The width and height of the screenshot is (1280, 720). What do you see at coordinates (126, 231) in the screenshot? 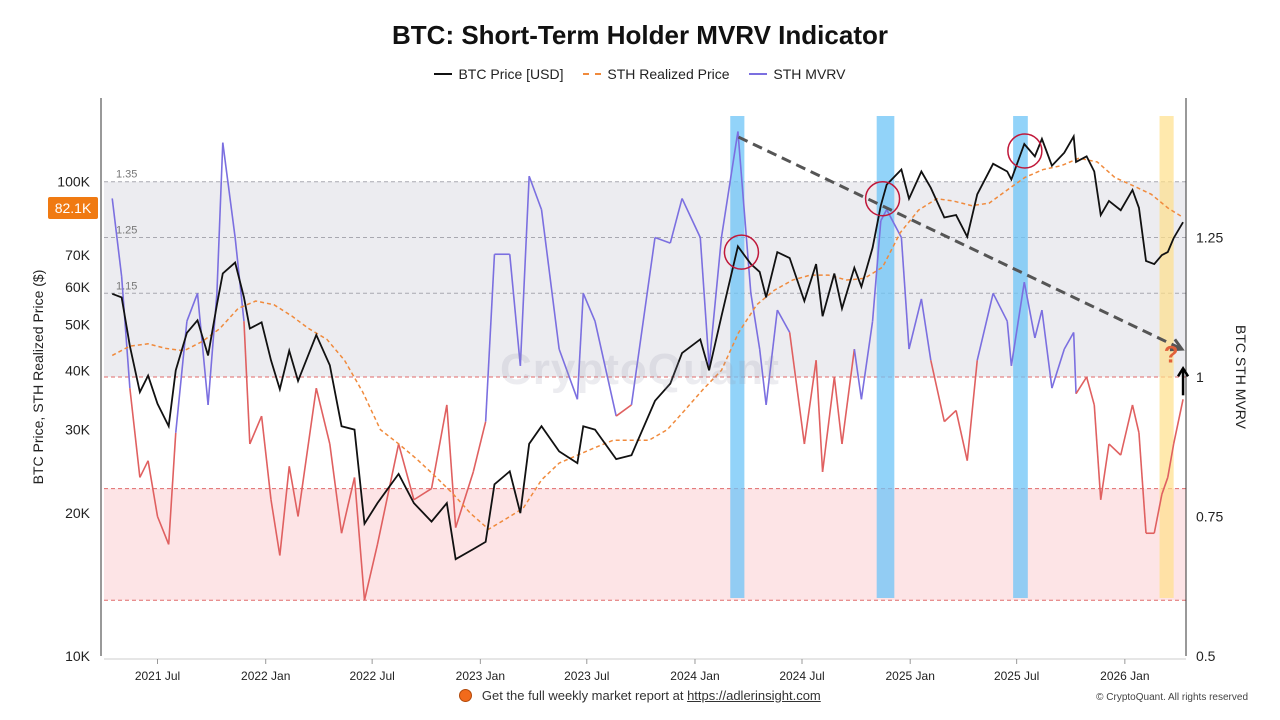
I see `level-label-1: 1.25` at bounding box center [126, 231].